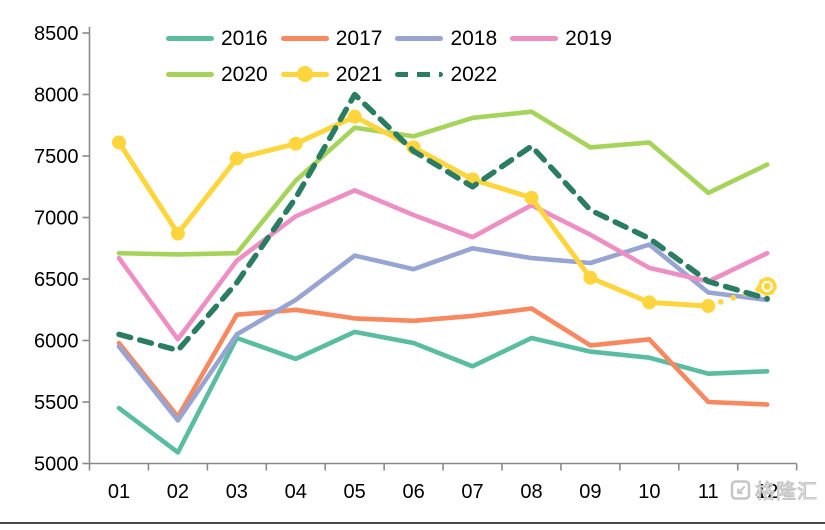  What do you see at coordinates (419, 38) in the screenshot?
I see `legend-swatch-2018` at bounding box center [419, 38].